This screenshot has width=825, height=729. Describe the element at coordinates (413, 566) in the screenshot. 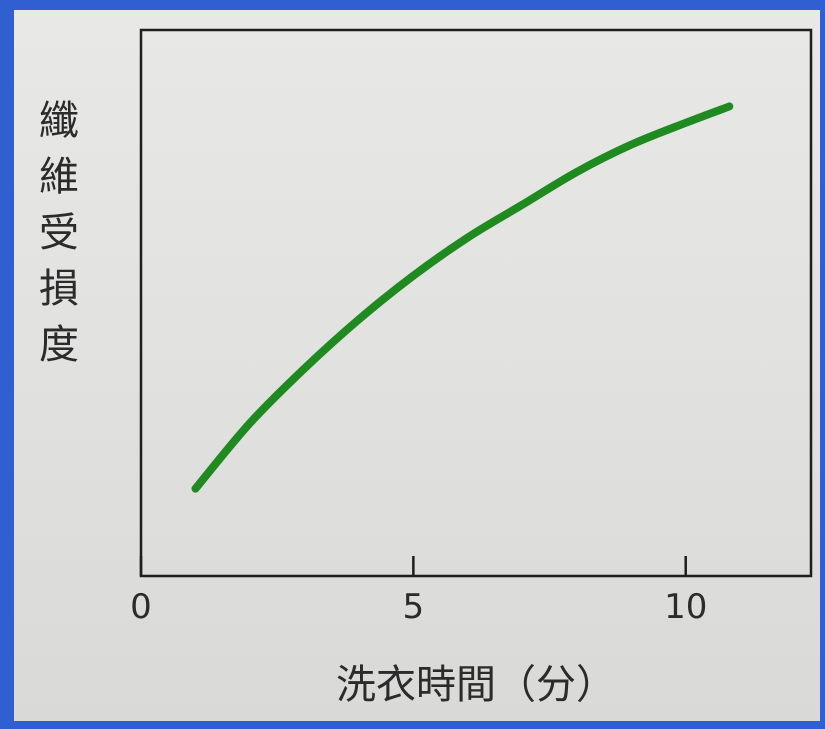

I see `x-axis-ticks` at that location.